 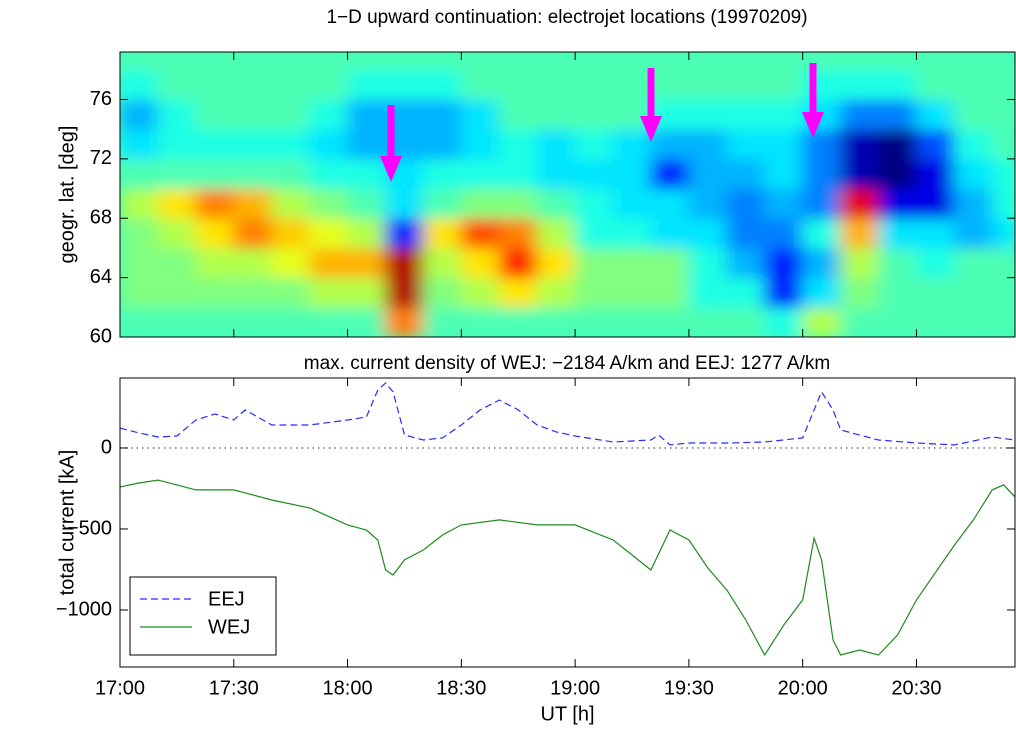 I want to click on y-axis-label: total current [kA], so click(x=67, y=523).